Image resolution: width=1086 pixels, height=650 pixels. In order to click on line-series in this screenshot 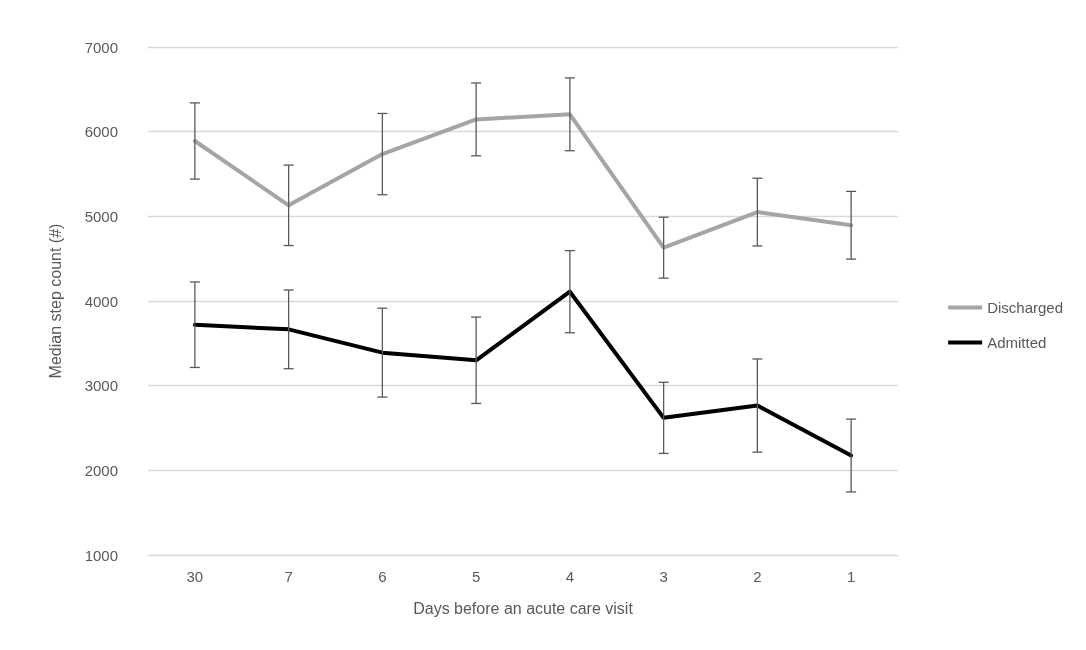, I will do `click(523, 181)`.